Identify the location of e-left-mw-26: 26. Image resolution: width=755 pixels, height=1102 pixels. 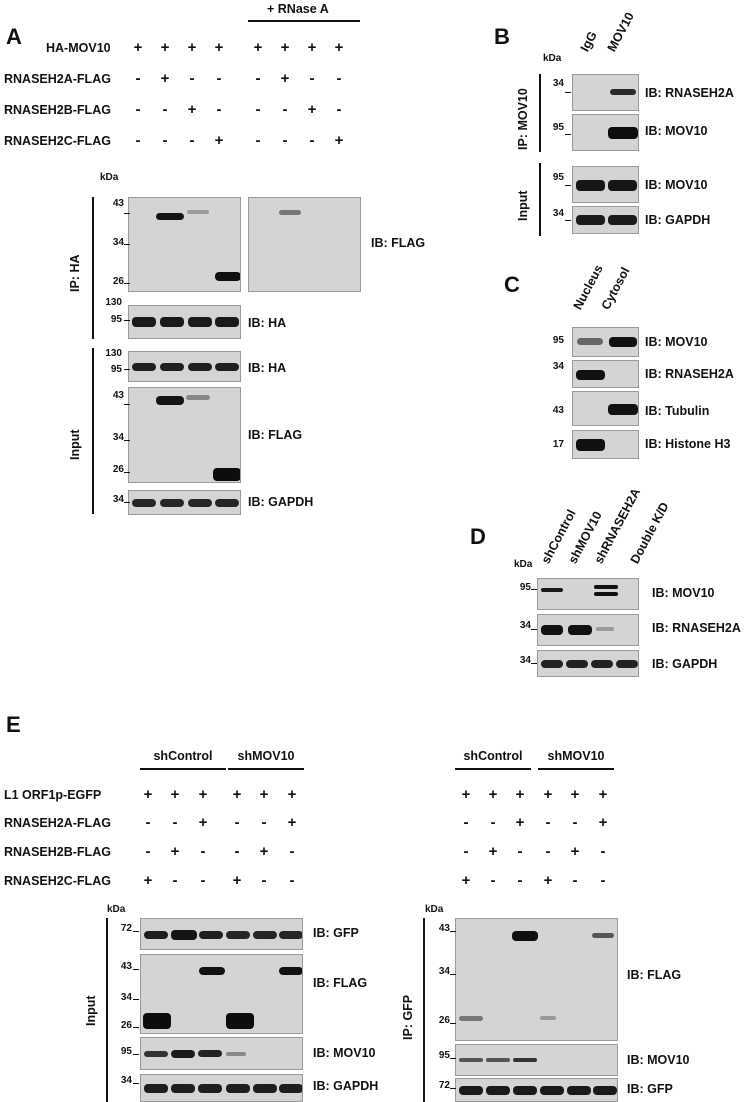
(126, 1025).